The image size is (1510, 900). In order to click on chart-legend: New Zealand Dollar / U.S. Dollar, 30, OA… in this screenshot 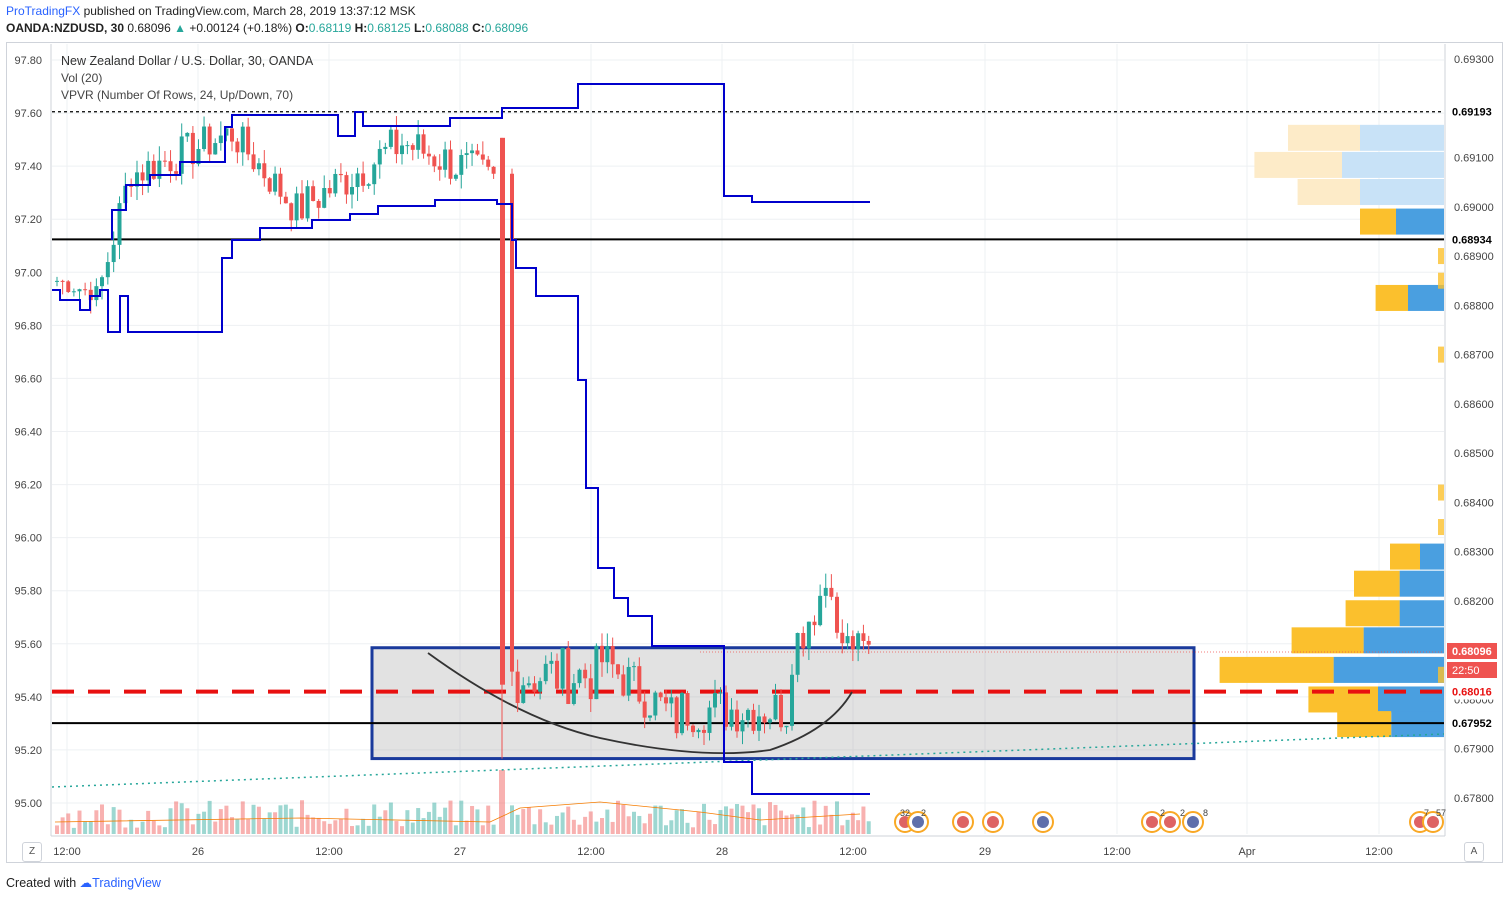, I will do `click(187, 78)`.